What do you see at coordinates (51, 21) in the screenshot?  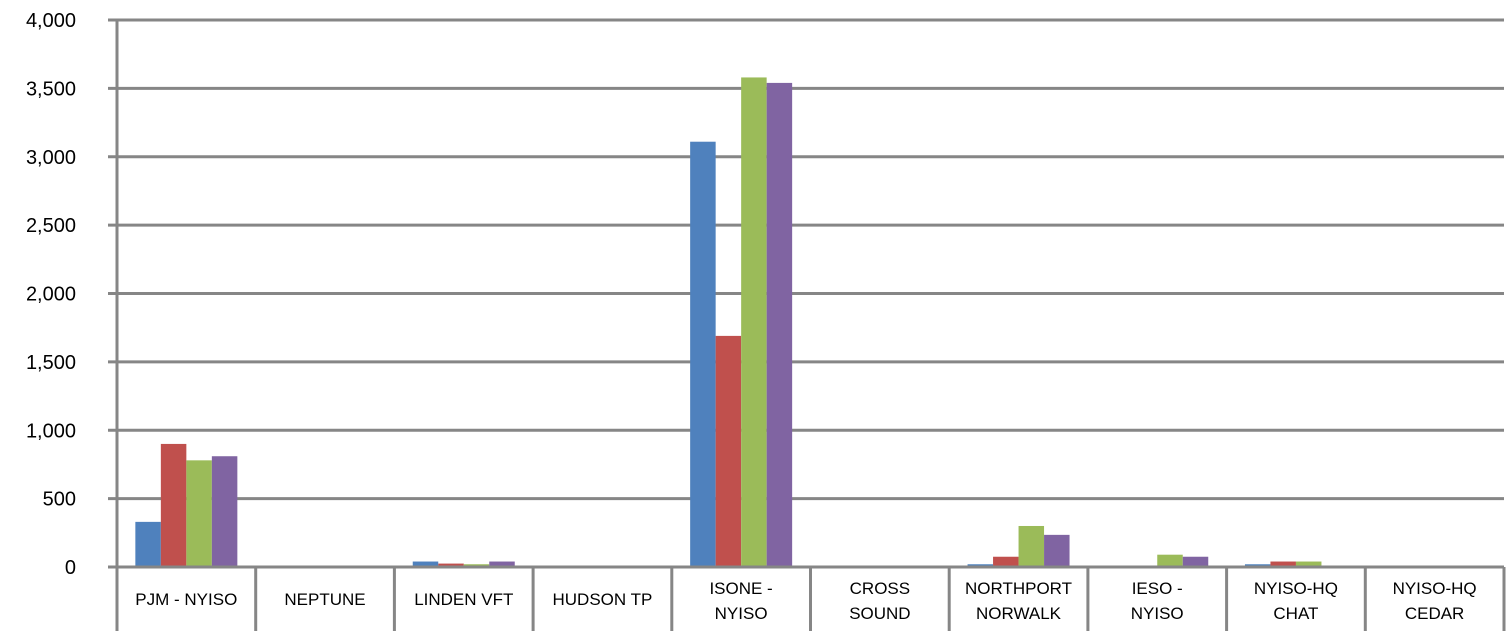 I see `y-tick-label: 4,000` at bounding box center [51, 21].